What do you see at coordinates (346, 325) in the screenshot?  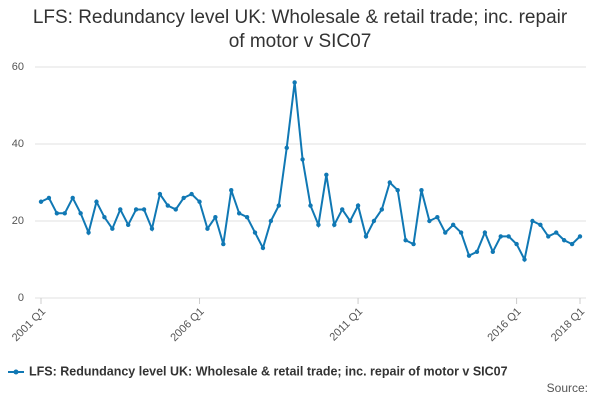 I see `x-tick-label: 2011 Q1` at bounding box center [346, 325].